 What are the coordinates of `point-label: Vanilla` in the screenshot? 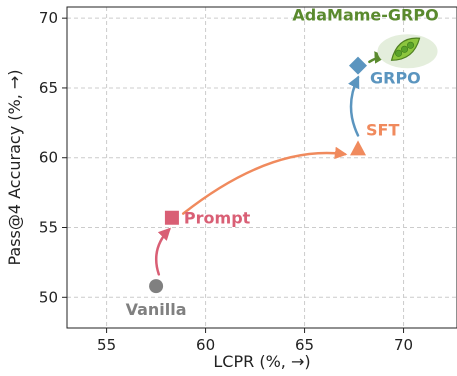 It's located at (156, 309).